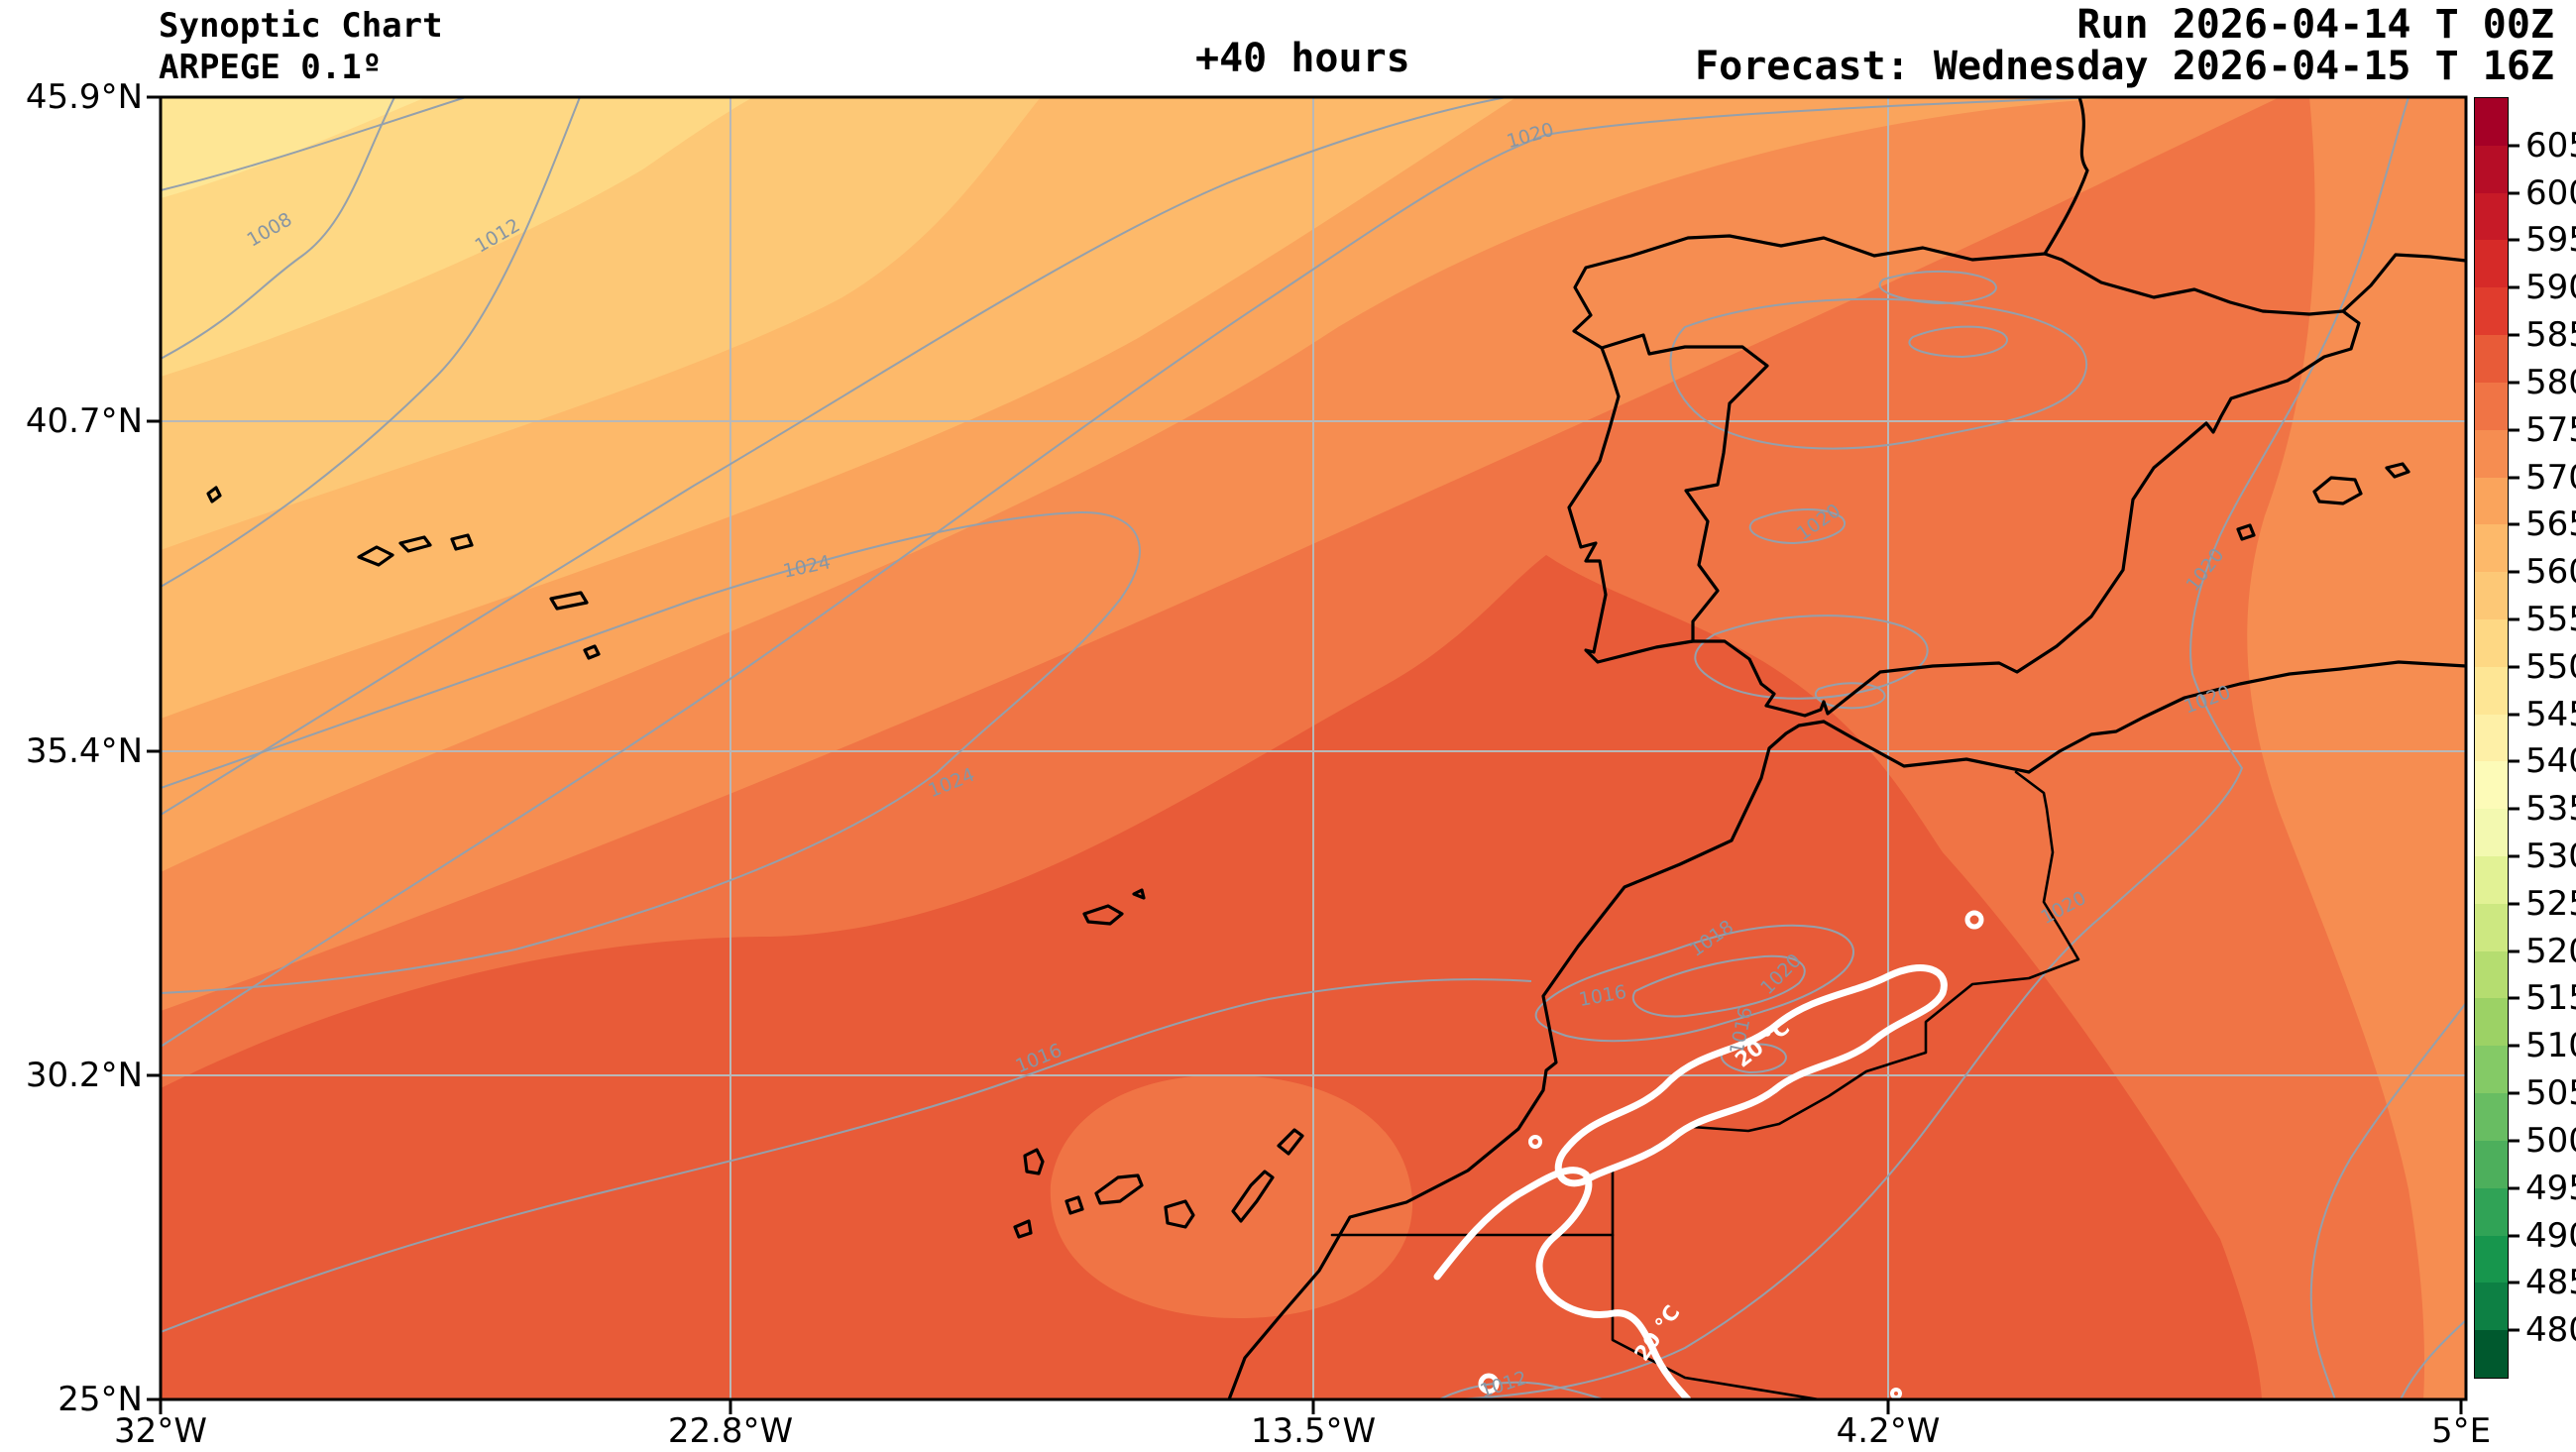 The image size is (2576, 1452). What do you see at coordinates (84, 97) in the screenshot?
I see `y-axis-tick-label: 45.9°N` at bounding box center [84, 97].